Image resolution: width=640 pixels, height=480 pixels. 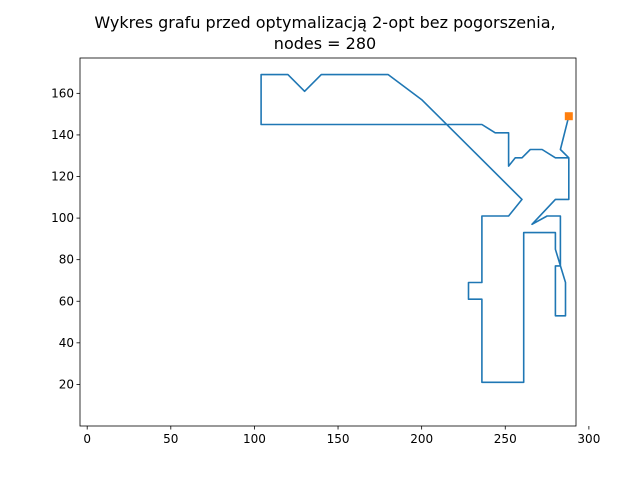 I want to click on x-axis: 0 50 100 150 200 250 300, so click(x=341, y=436).